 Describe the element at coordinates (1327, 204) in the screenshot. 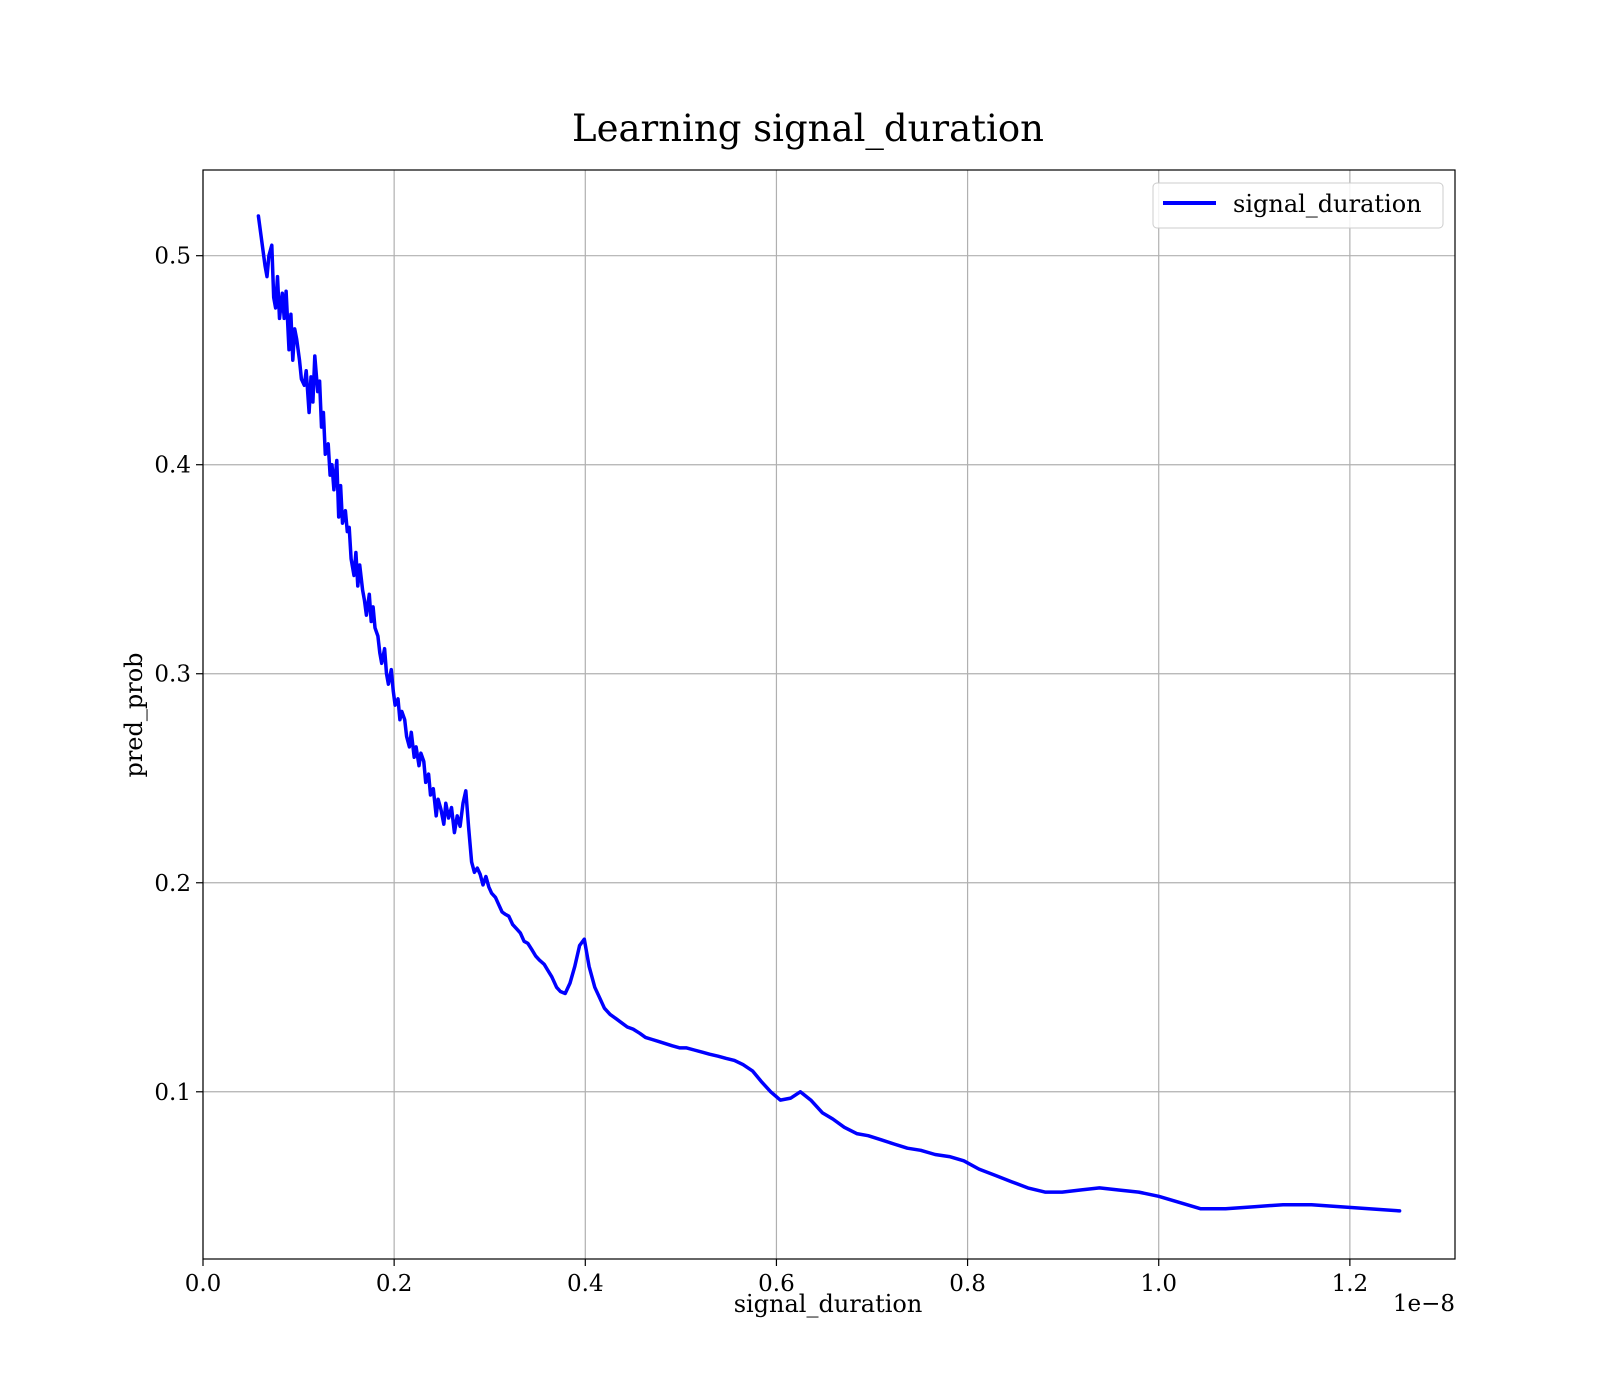

I see `legend-label: signal_duration` at that location.